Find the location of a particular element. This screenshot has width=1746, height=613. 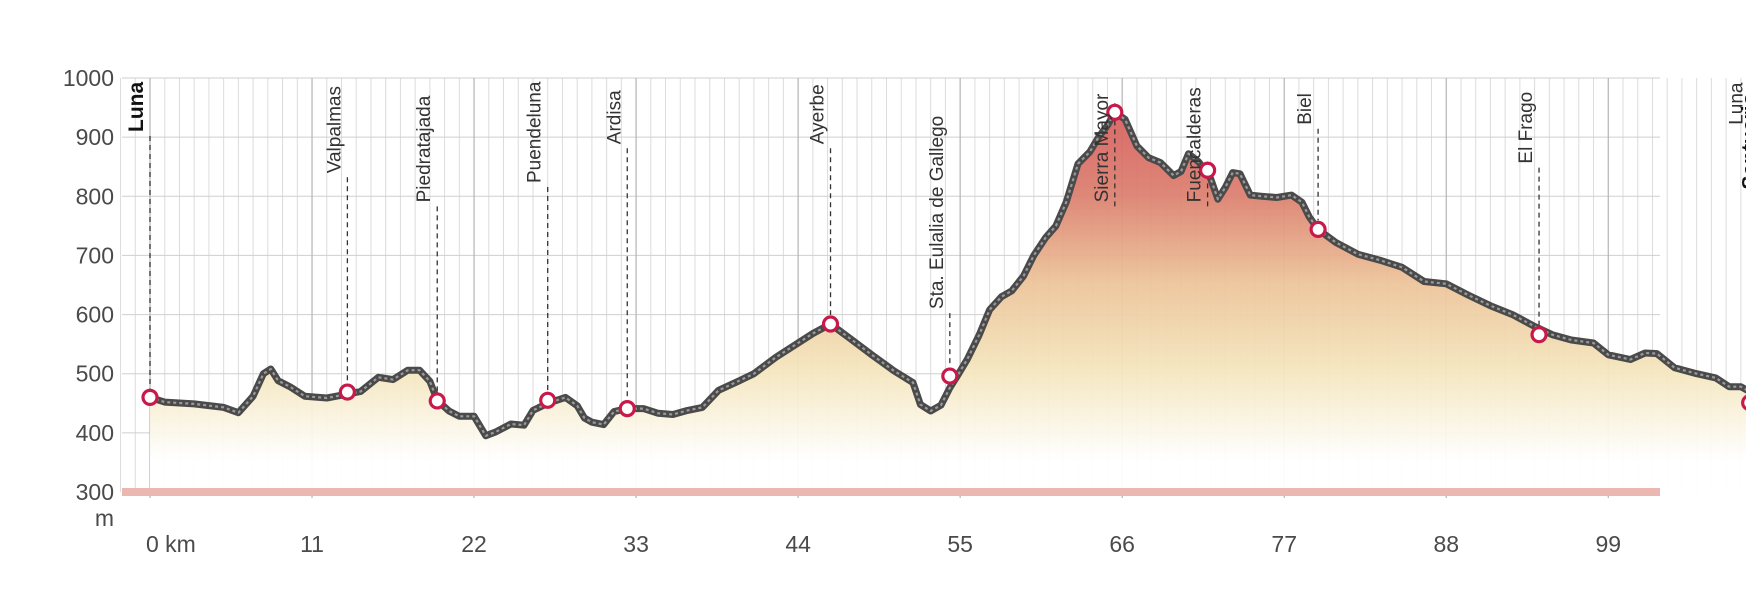

baseline-layer is located at coordinates (891, 492).